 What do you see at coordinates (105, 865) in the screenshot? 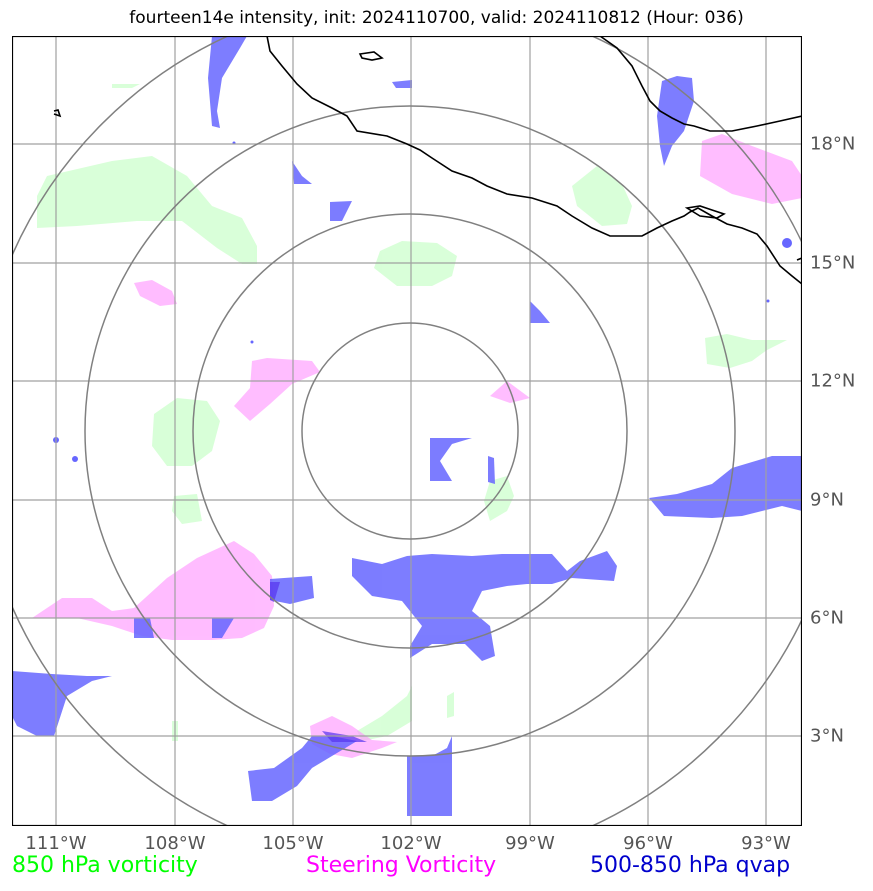
I see `legend-850-vorticity: 850 hPa vorticity` at bounding box center [105, 865].